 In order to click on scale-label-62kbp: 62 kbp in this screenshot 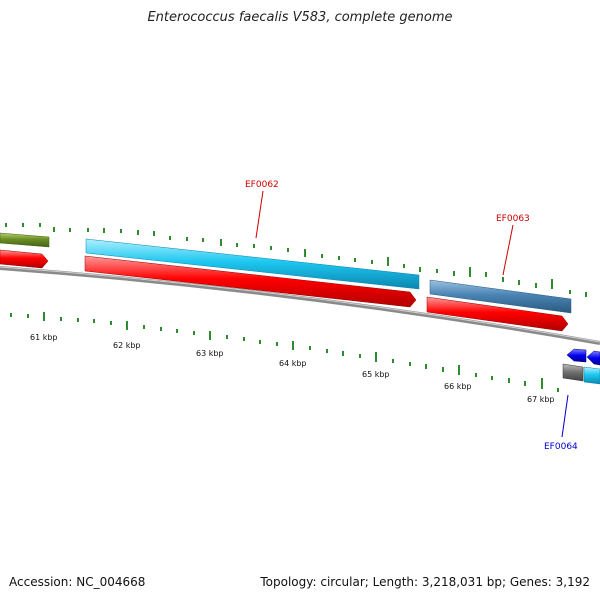, I will do `click(127, 345)`.